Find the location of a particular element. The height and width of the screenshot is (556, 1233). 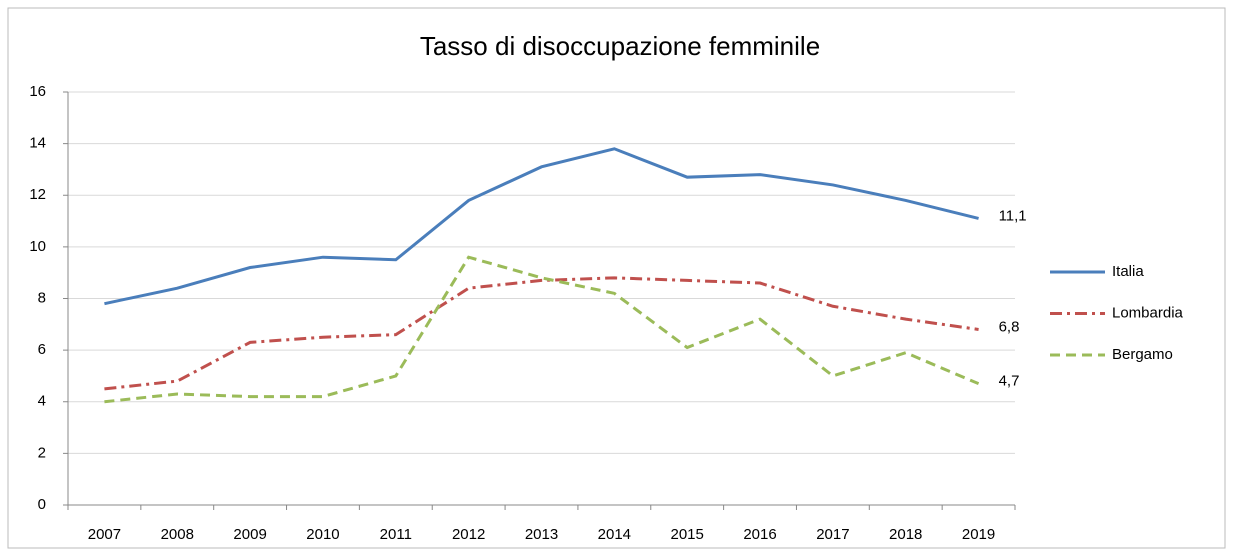

value-label: 11,1 is located at coordinates (1013, 215).